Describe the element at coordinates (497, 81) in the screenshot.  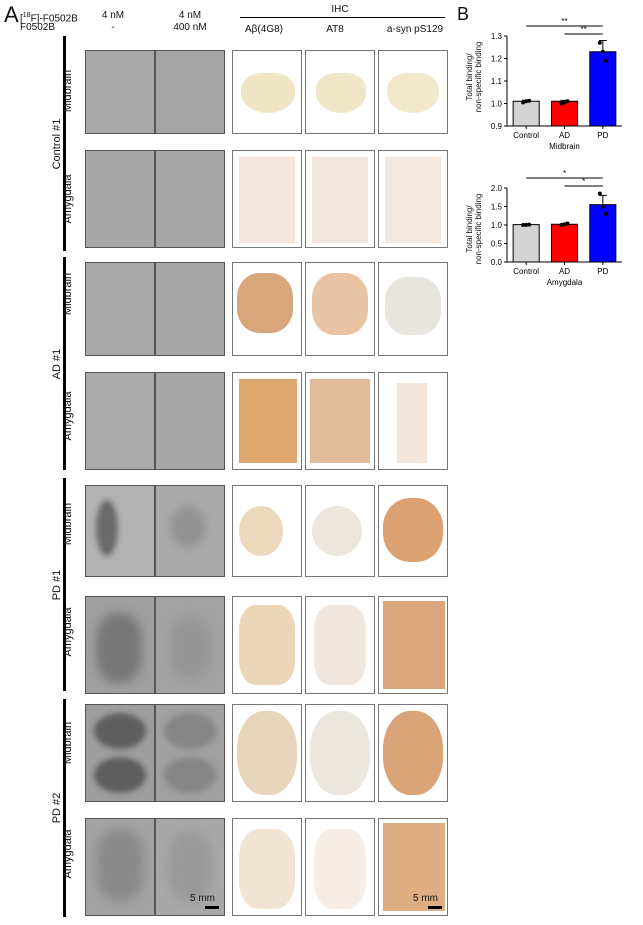
I see `y-tick-label: 1.1` at that location.